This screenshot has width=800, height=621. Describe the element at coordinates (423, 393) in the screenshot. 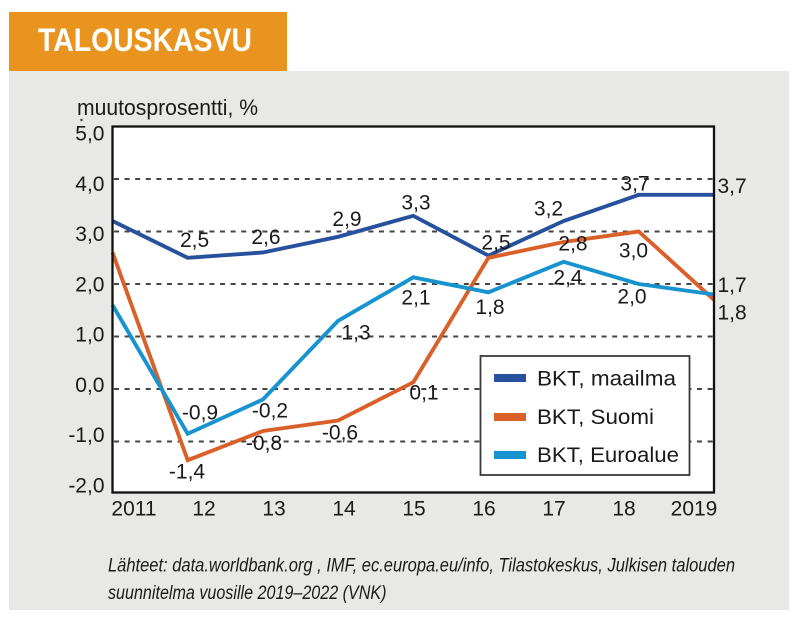

I see `svg-text: 0,1` at that location.